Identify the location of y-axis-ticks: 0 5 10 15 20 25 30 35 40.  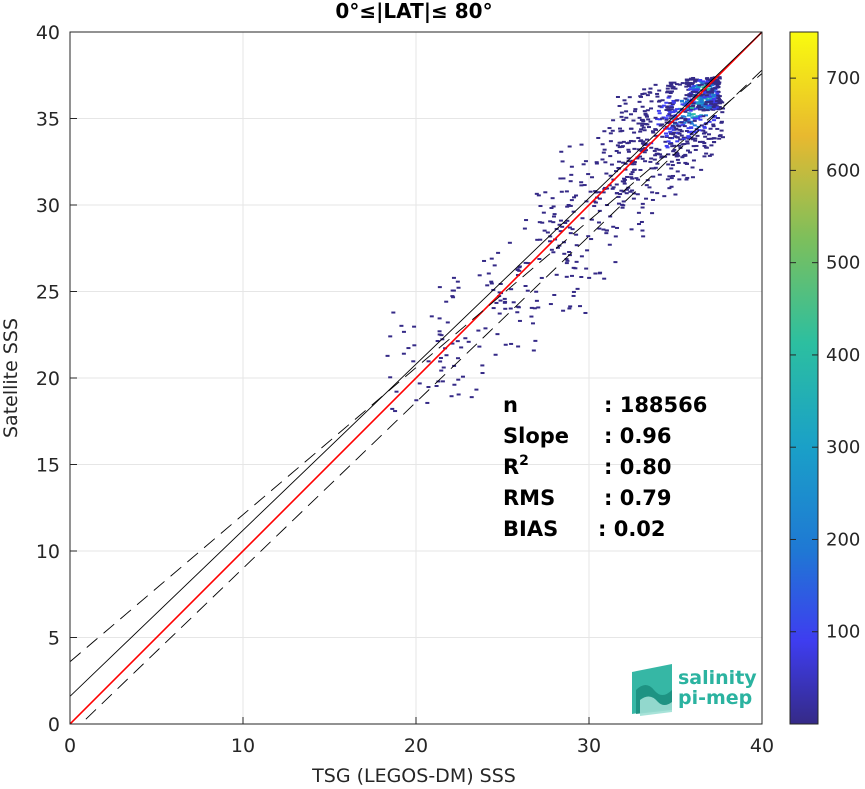
(56, 379).